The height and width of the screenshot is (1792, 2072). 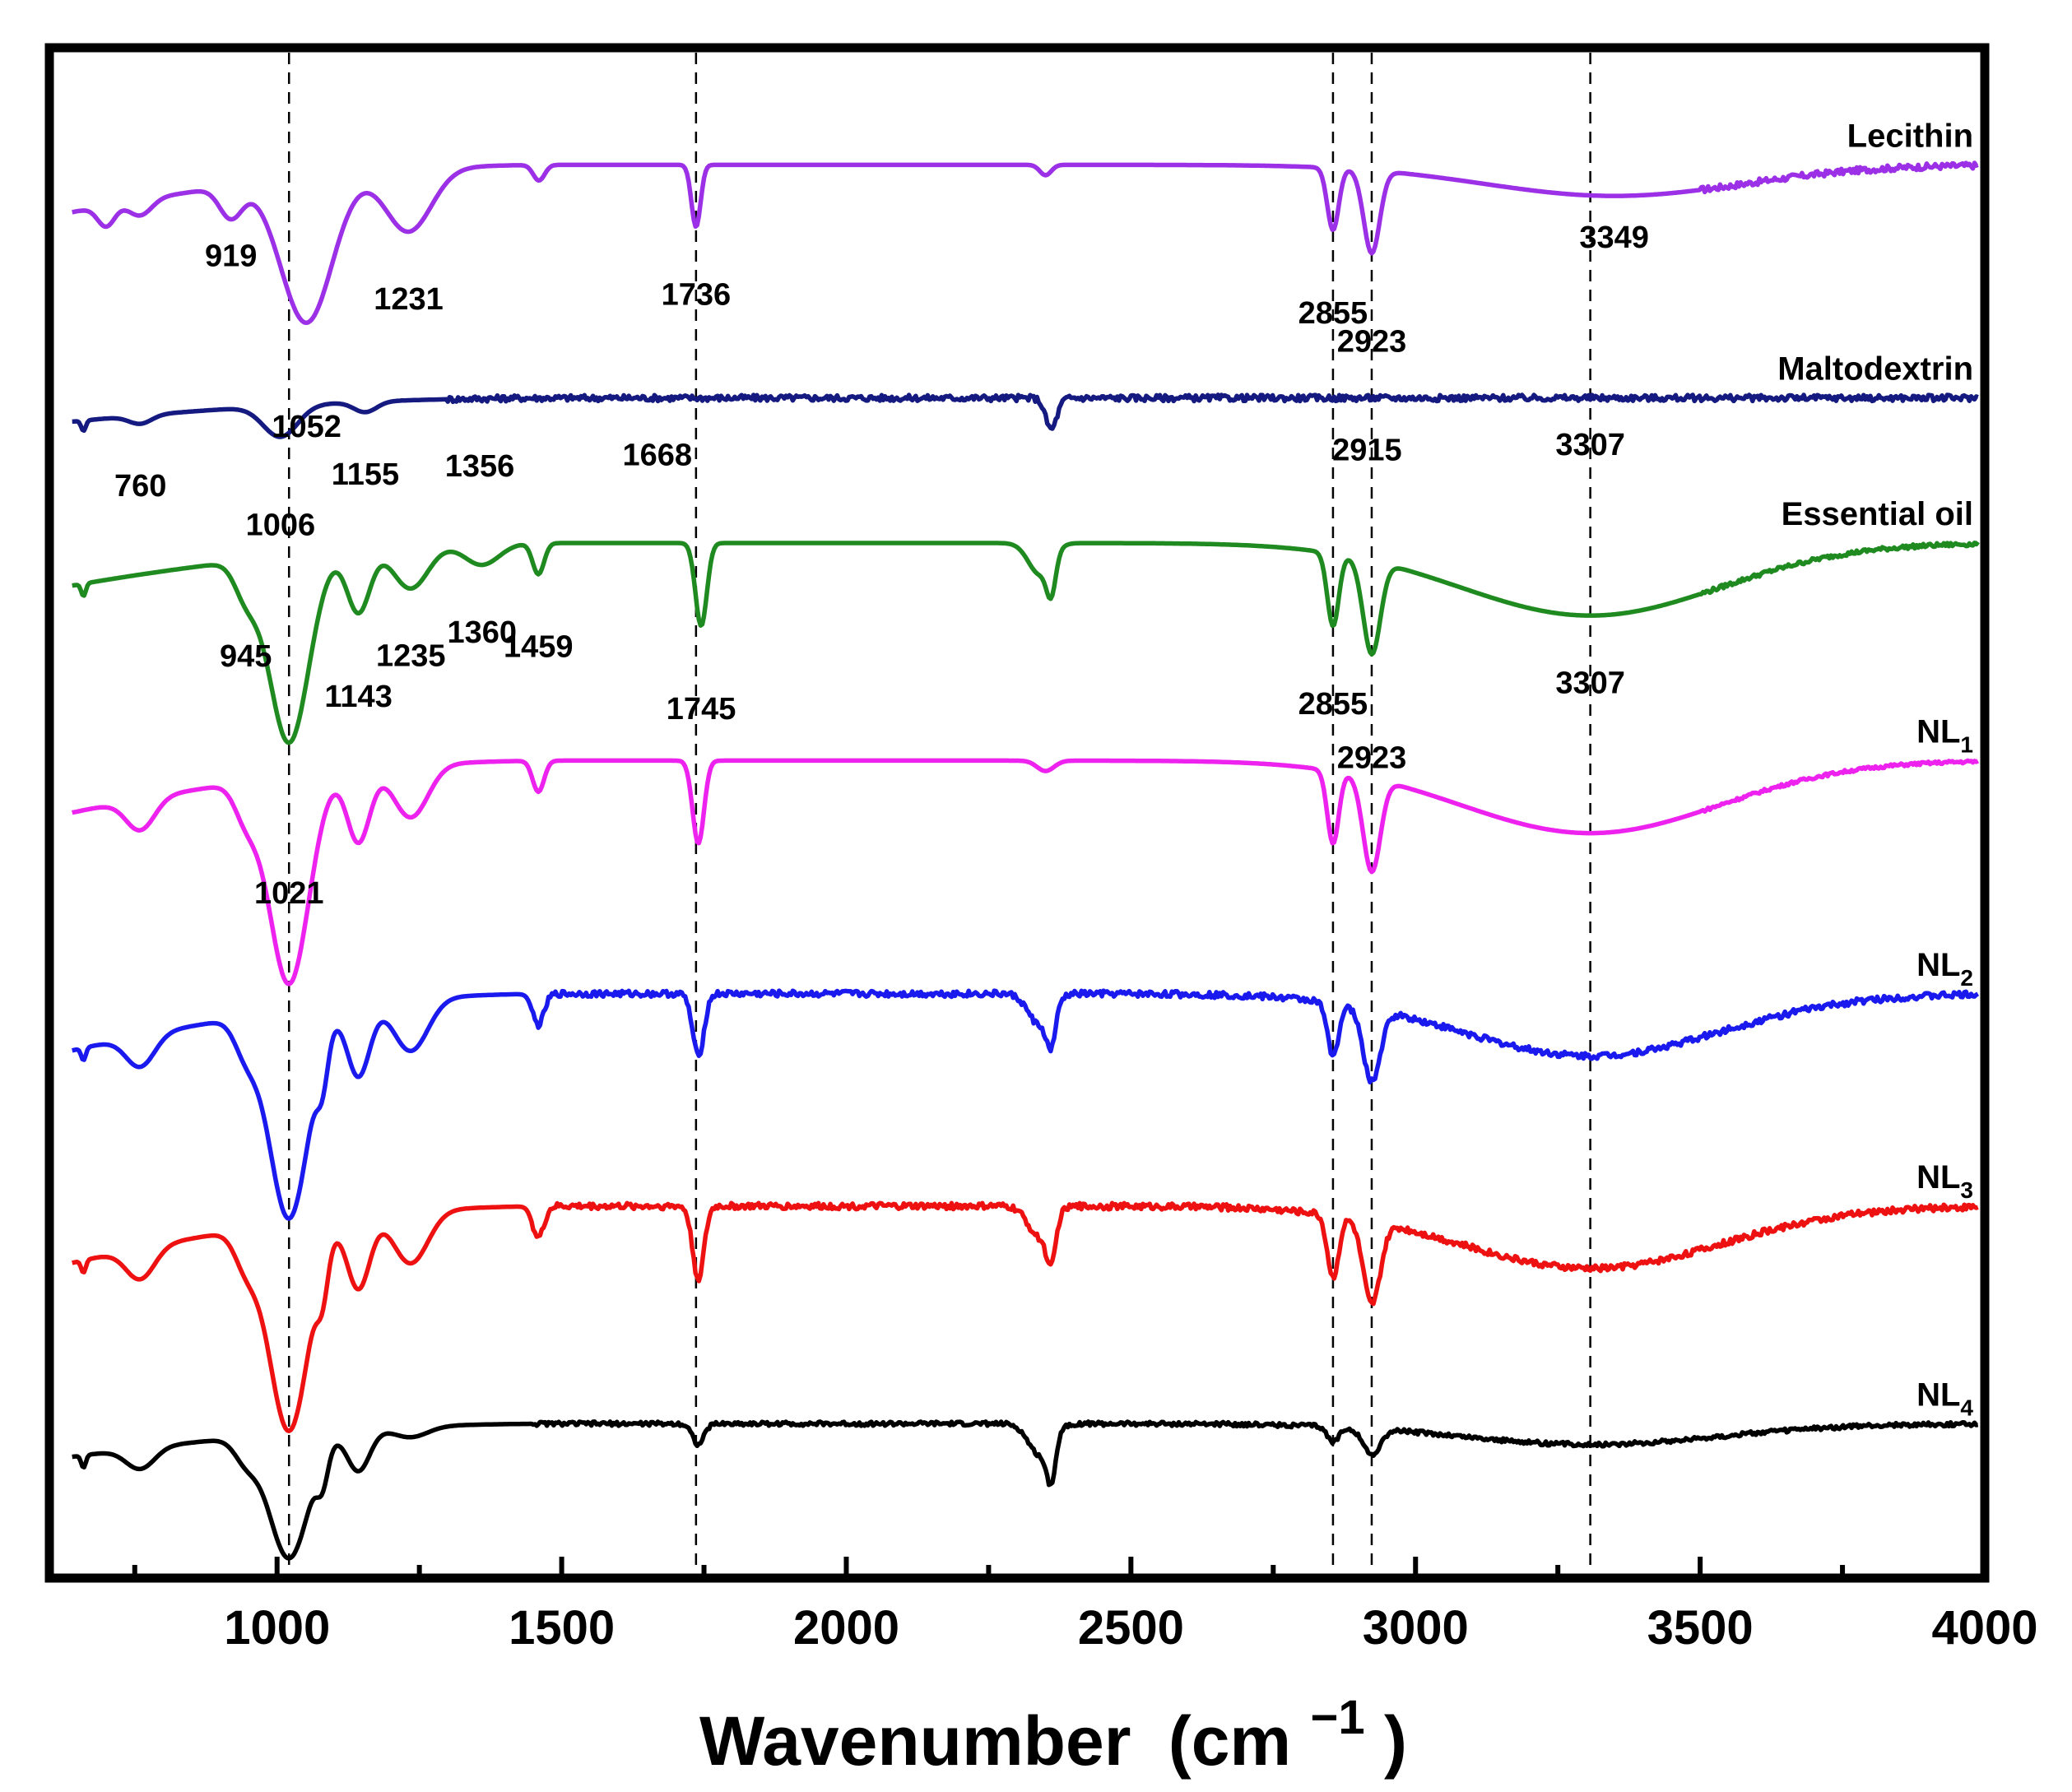 What do you see at coordinates (1878, 514) in the screenshot?
I see `series-label: Essential oil` at bounding box center [1878, 514].